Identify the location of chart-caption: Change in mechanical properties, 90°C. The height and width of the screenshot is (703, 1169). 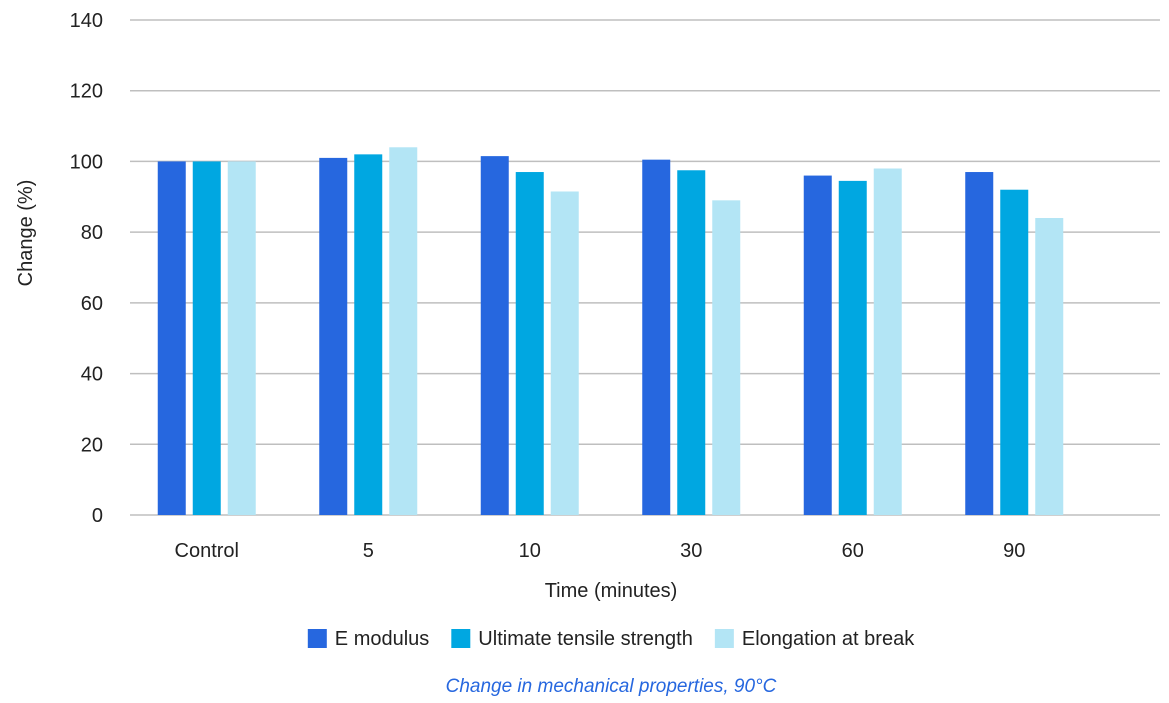
(611, 686).